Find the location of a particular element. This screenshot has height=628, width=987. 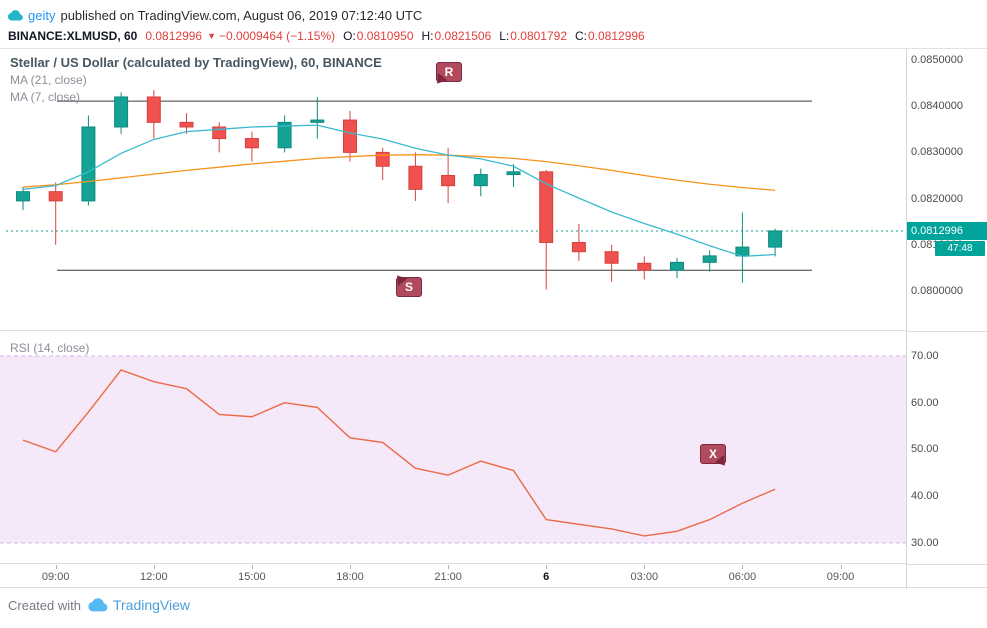

price-axis-label: 0.0830000 is located at coordinates (937, 152).